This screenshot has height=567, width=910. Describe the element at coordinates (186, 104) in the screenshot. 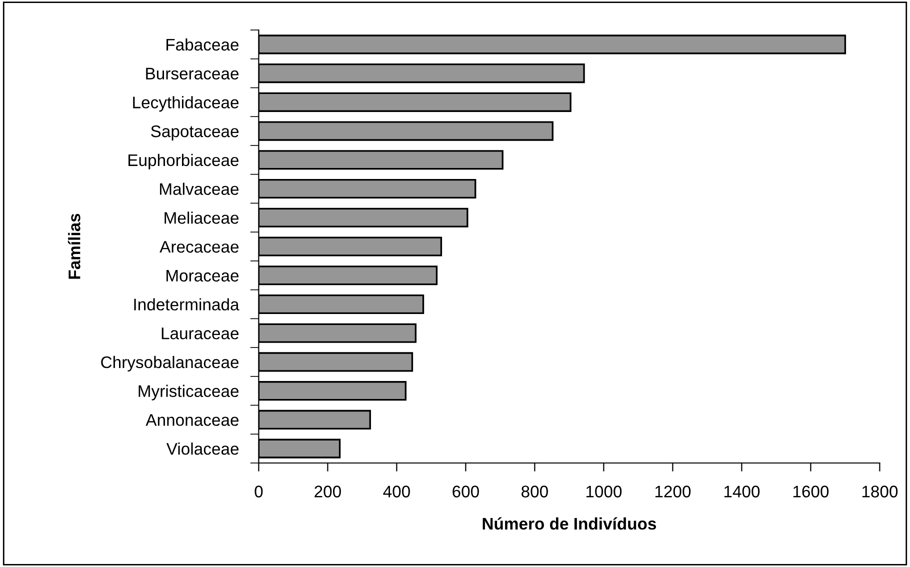

I see `y-tick-label: Lecythidaceae` at that location.